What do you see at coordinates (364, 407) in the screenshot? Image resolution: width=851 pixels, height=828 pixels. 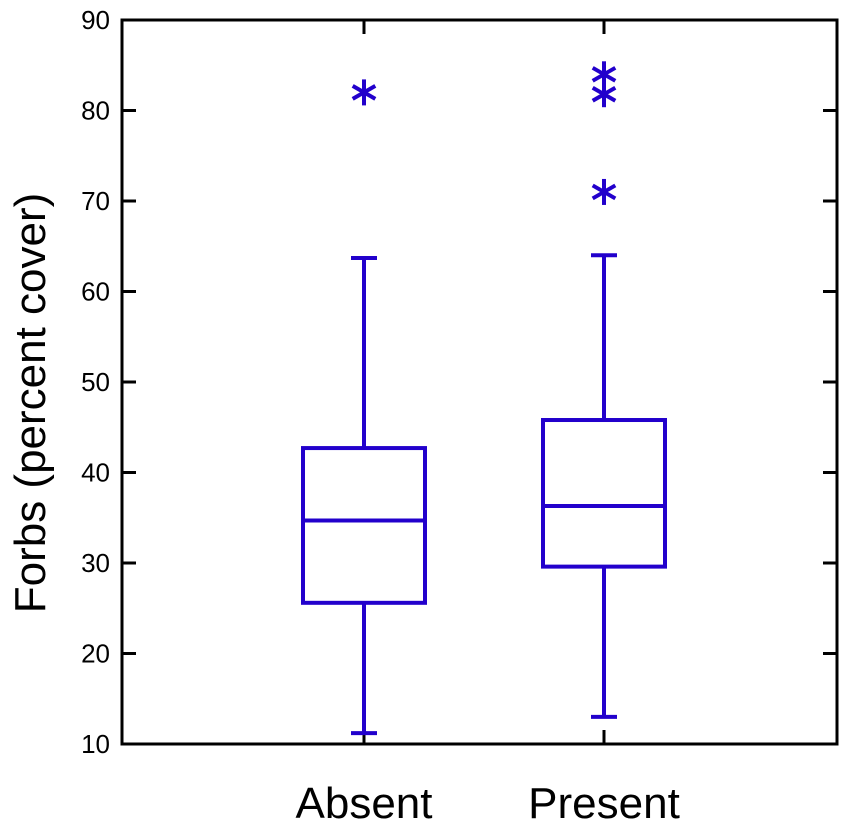 I see `box-absent` at bounding box center [364, 407].